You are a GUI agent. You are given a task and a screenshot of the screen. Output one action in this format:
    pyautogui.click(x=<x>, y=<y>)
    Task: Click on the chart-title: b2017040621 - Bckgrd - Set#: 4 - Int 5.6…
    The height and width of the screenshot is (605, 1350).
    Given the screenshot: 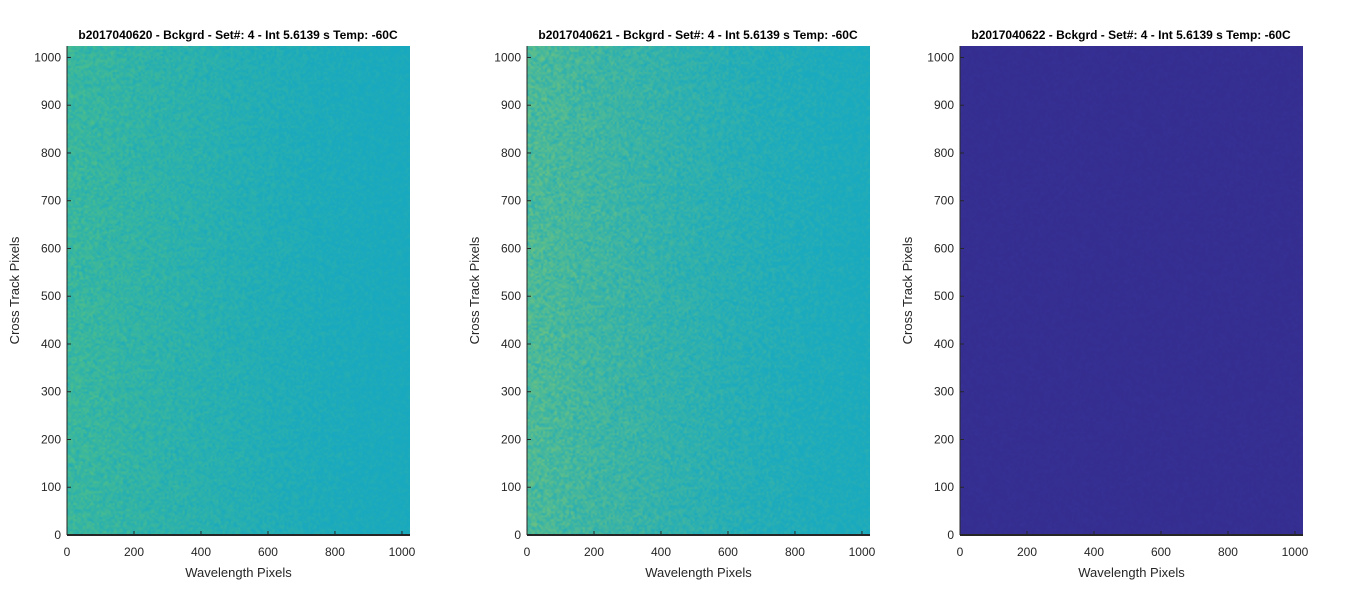 What is the action you would take?
    pyautogui.click(x=698, y=35)
    